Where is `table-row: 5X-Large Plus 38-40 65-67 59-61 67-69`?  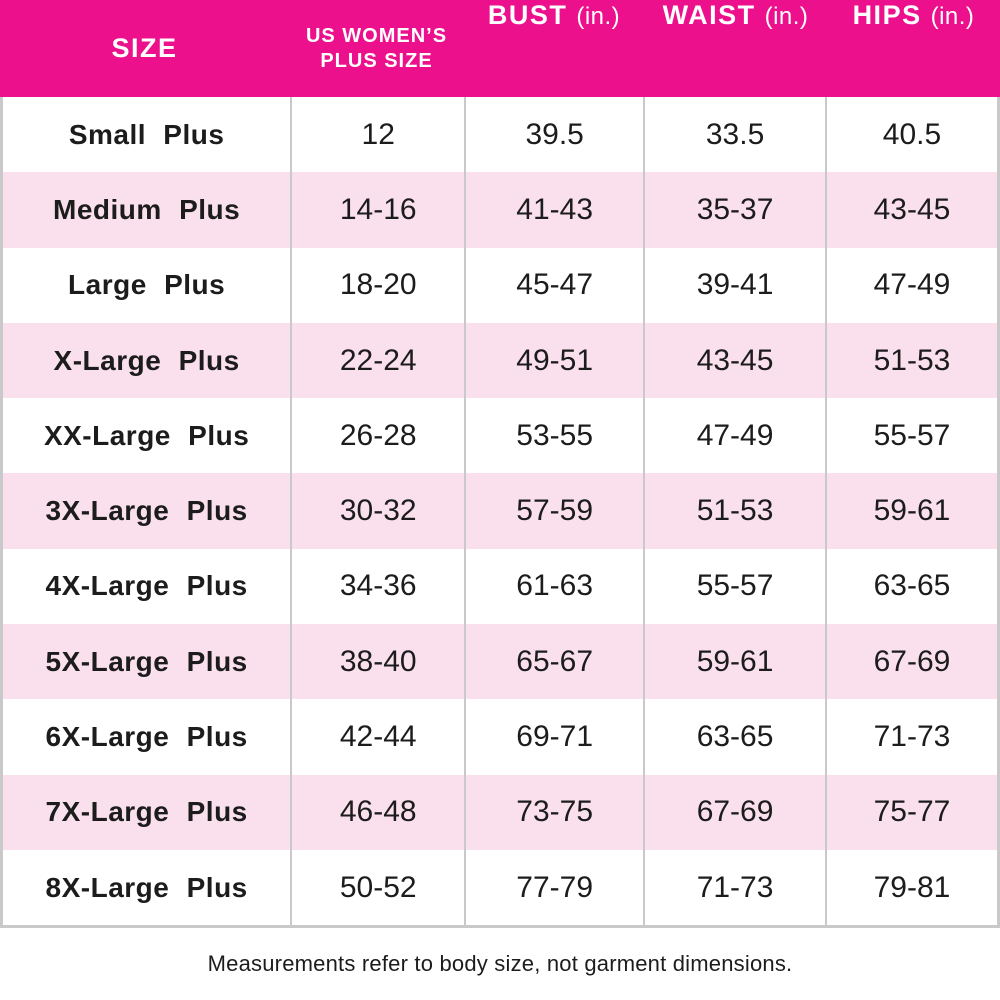 table-row: 5X-Large Plus 38-40 65-67 59-61 67-69 is located at coordinates (500, 662).